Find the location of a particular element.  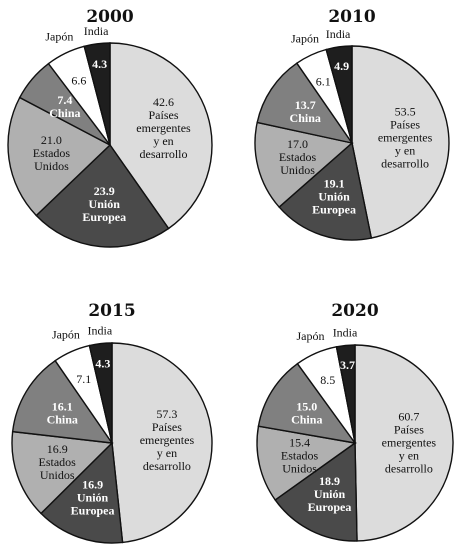

slice-value: 16.1 is located at coordinates (62, 407).